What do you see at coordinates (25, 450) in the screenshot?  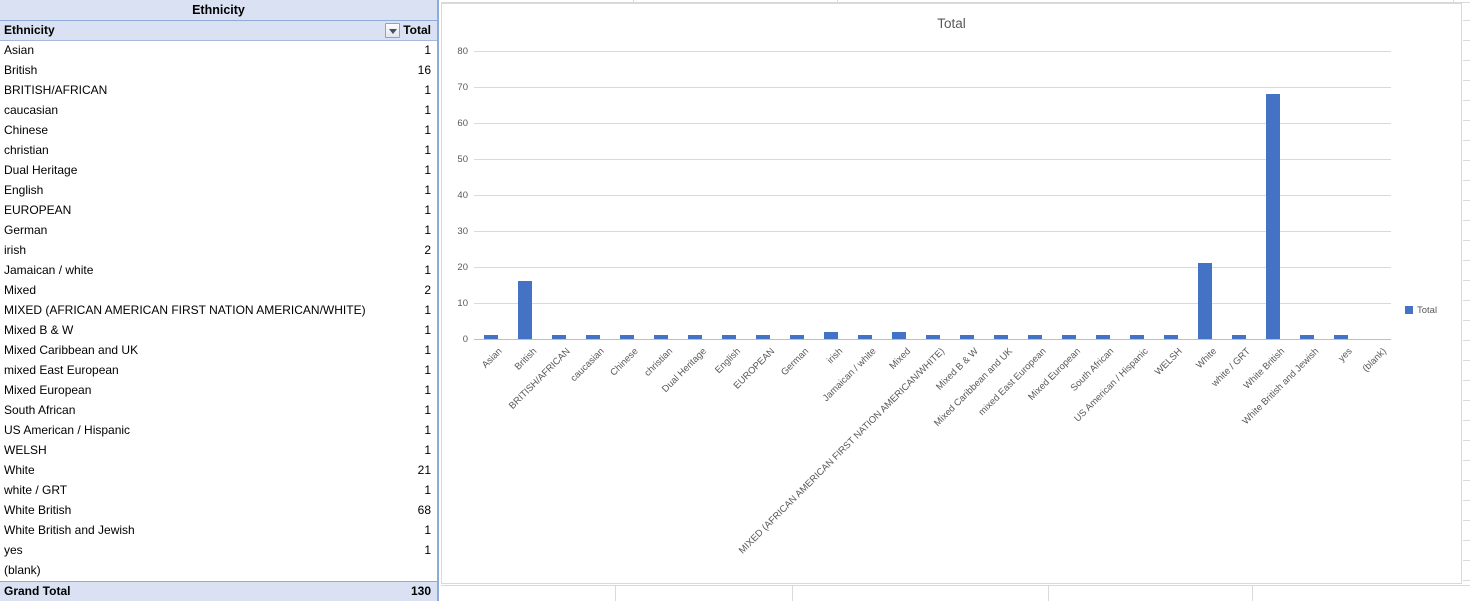 I see `ethnicity-cell: WELSH` at bounding box center [25, 450].